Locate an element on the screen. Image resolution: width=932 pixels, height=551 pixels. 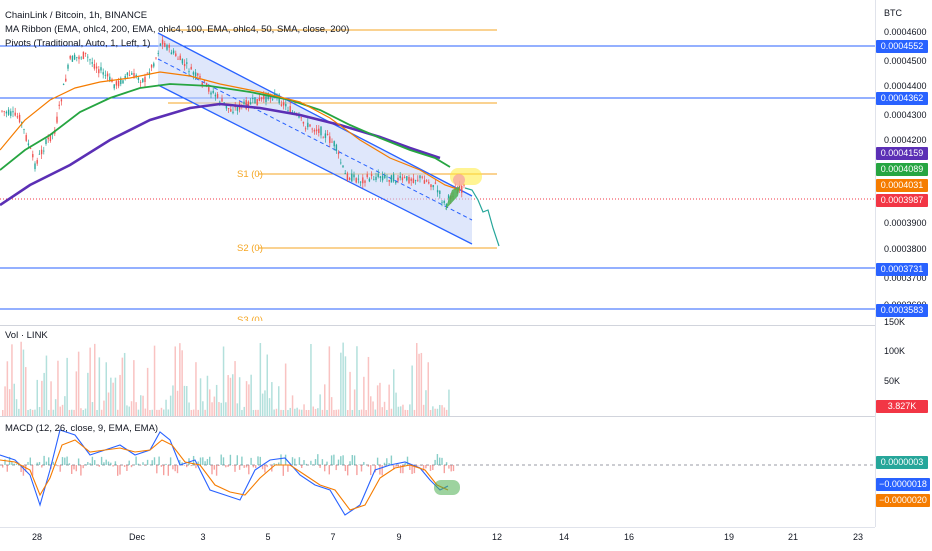
macd-legend: MACD (12, 26, close, 9, EMA, EMA) is located at coordinates (81, 429).